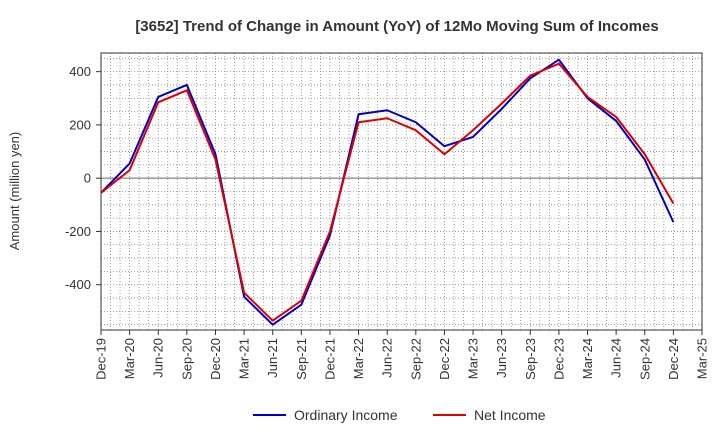 The height and width of the screenshot is (445, 720). Describe the element at coordinates (702, 358) in the screenshot. I see `x-tick-label: Mar-25` at that location.